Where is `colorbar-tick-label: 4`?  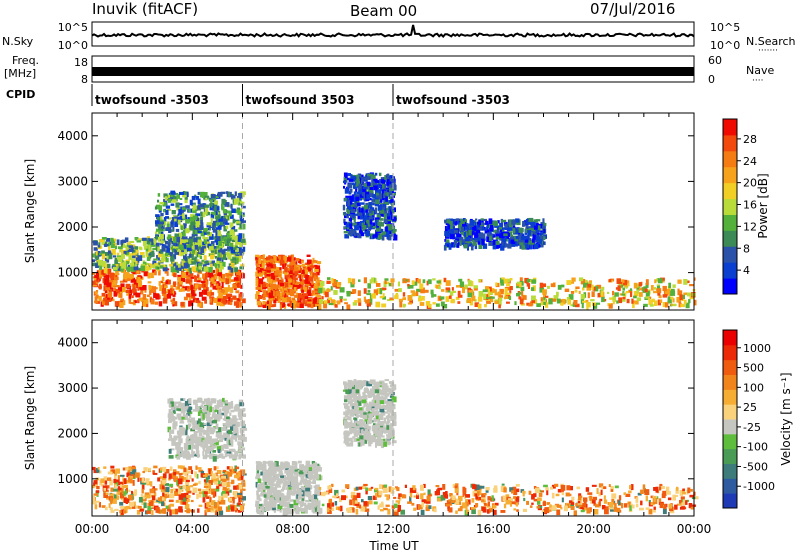 colorbar-tick-label: 4 is located at coordinates (746, 270).